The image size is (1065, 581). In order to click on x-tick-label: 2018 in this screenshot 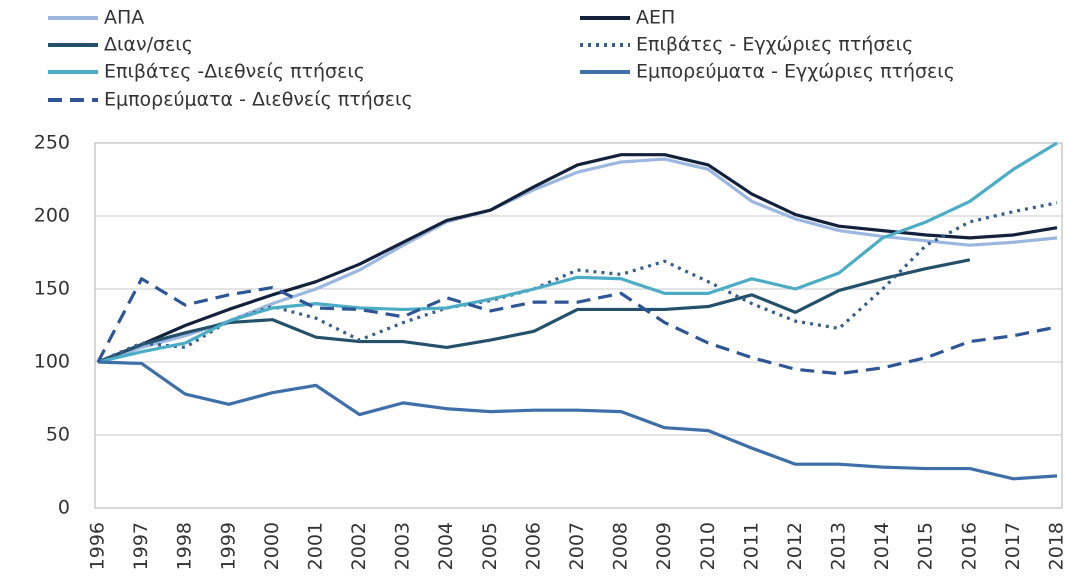, I will do `click(1055, 546)`.